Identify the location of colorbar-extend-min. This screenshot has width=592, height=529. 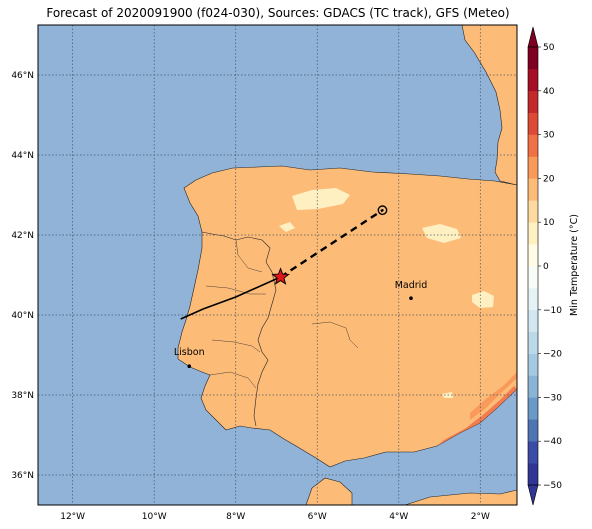
(533, 495).